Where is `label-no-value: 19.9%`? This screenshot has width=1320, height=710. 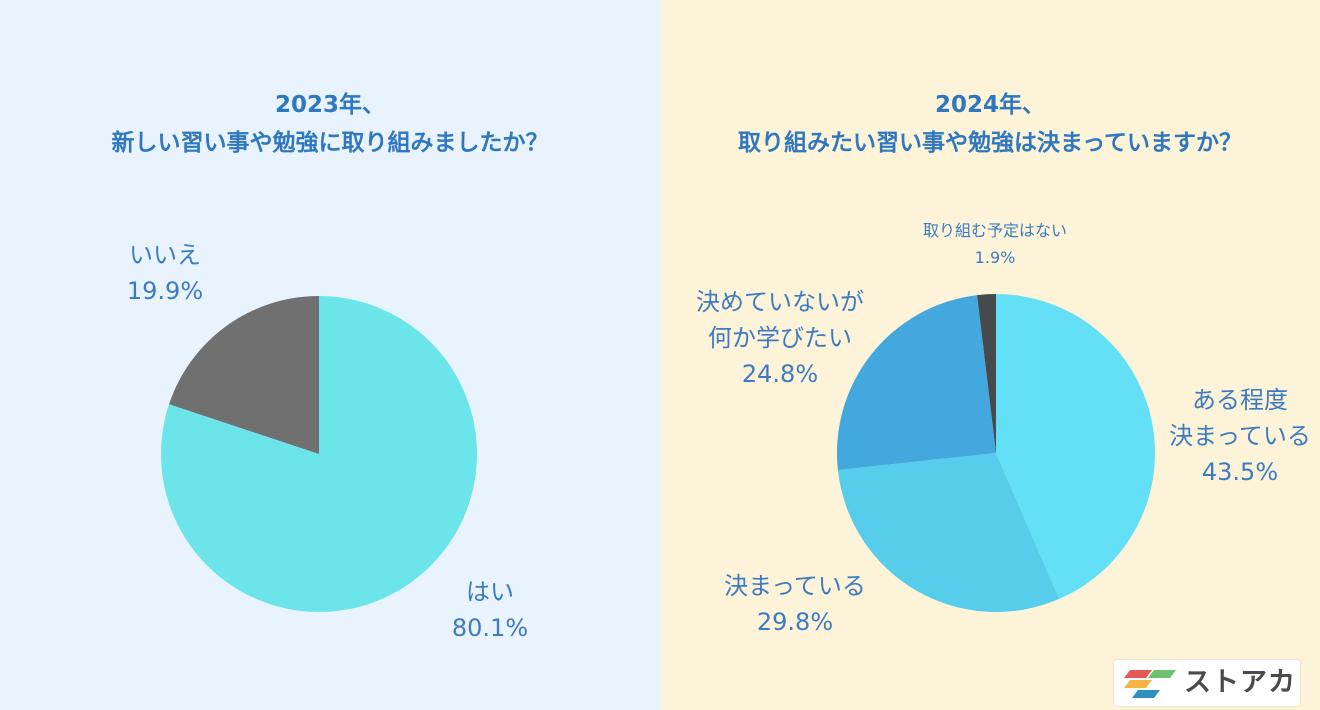 label-no-value: 19.9% is located at coordinates (165, 291).